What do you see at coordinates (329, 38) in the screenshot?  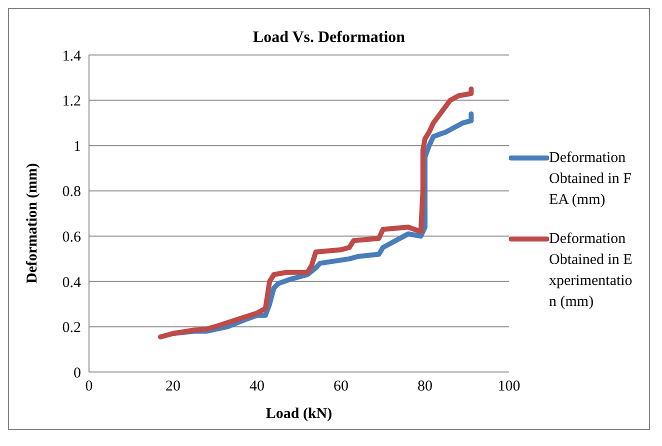 I see `chart-title: Load Vs. Deformation` at bounding box center [329, 38].